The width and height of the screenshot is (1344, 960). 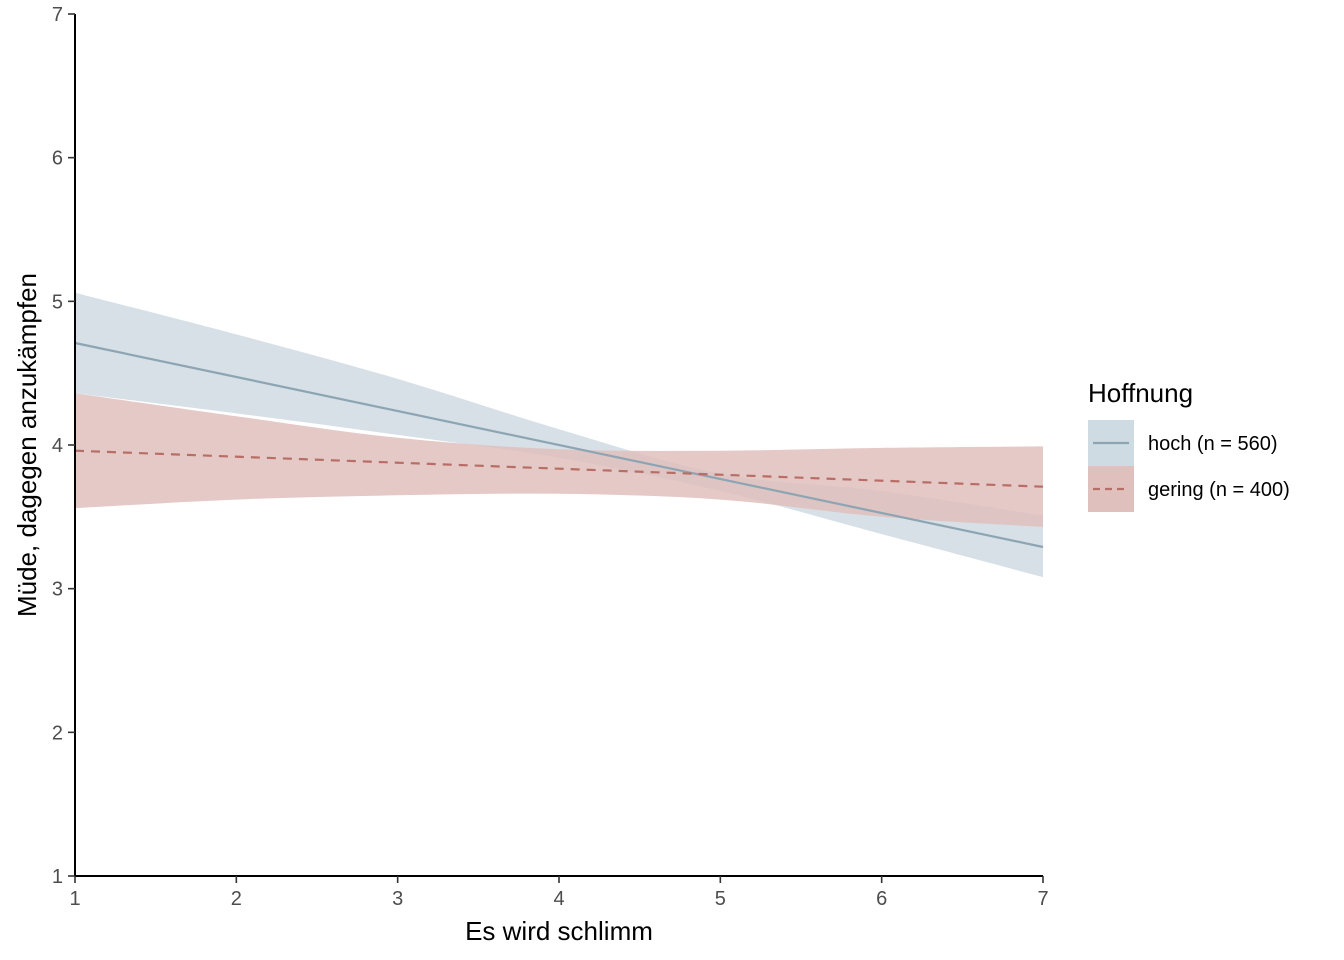 I want to click on y-tick-label: 7, so click(x=57, y=15).